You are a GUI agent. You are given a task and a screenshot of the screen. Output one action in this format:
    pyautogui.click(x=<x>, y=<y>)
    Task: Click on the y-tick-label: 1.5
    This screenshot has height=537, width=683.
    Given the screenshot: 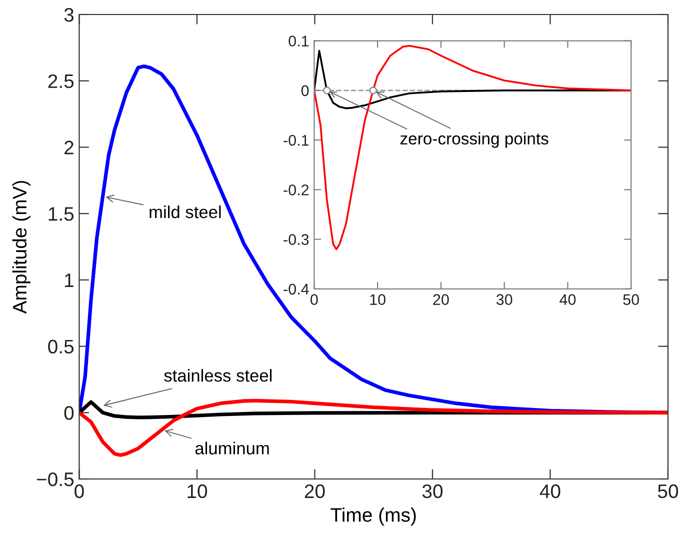 What is the action you would take?
    pyautogui.click(x=61, y=214)
    